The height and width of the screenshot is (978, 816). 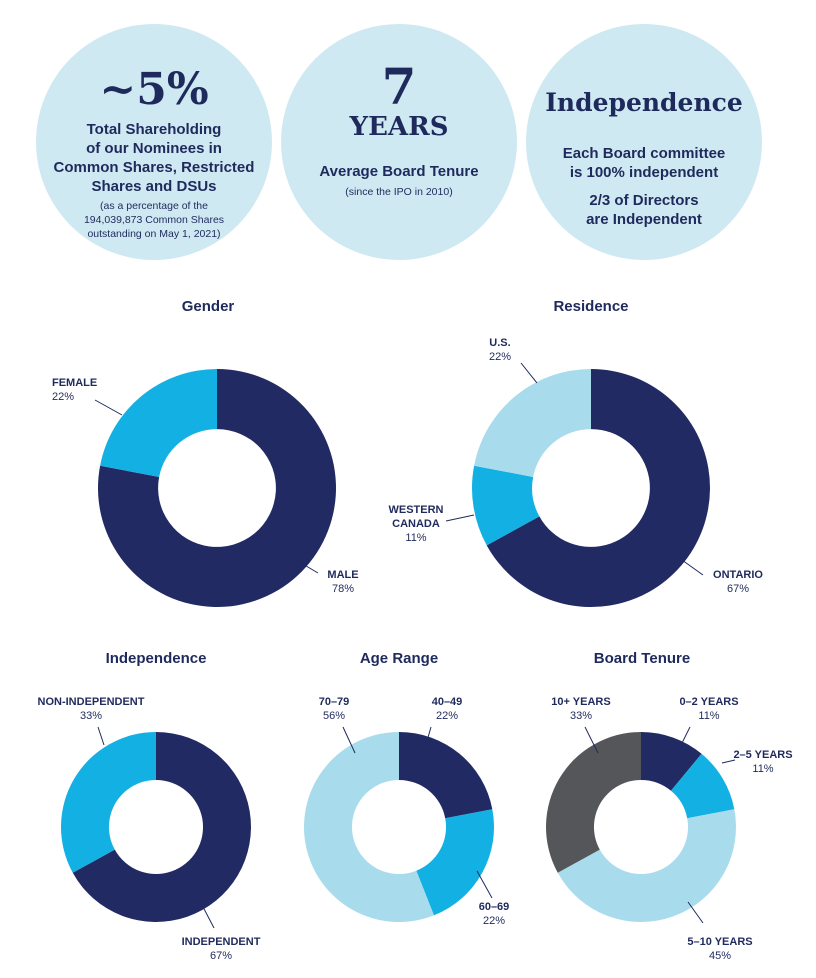 I want to click on independence-line-3: 2/3 of Directors, so click(x=644, y=200).